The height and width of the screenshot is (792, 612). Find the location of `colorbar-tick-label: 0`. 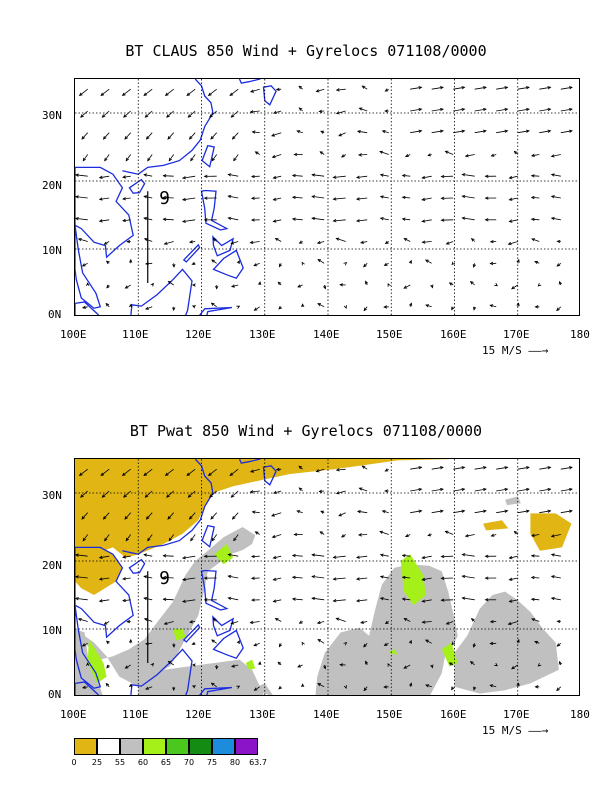

colorbar-tick-label: 0 is located at coordinates (74, 762).